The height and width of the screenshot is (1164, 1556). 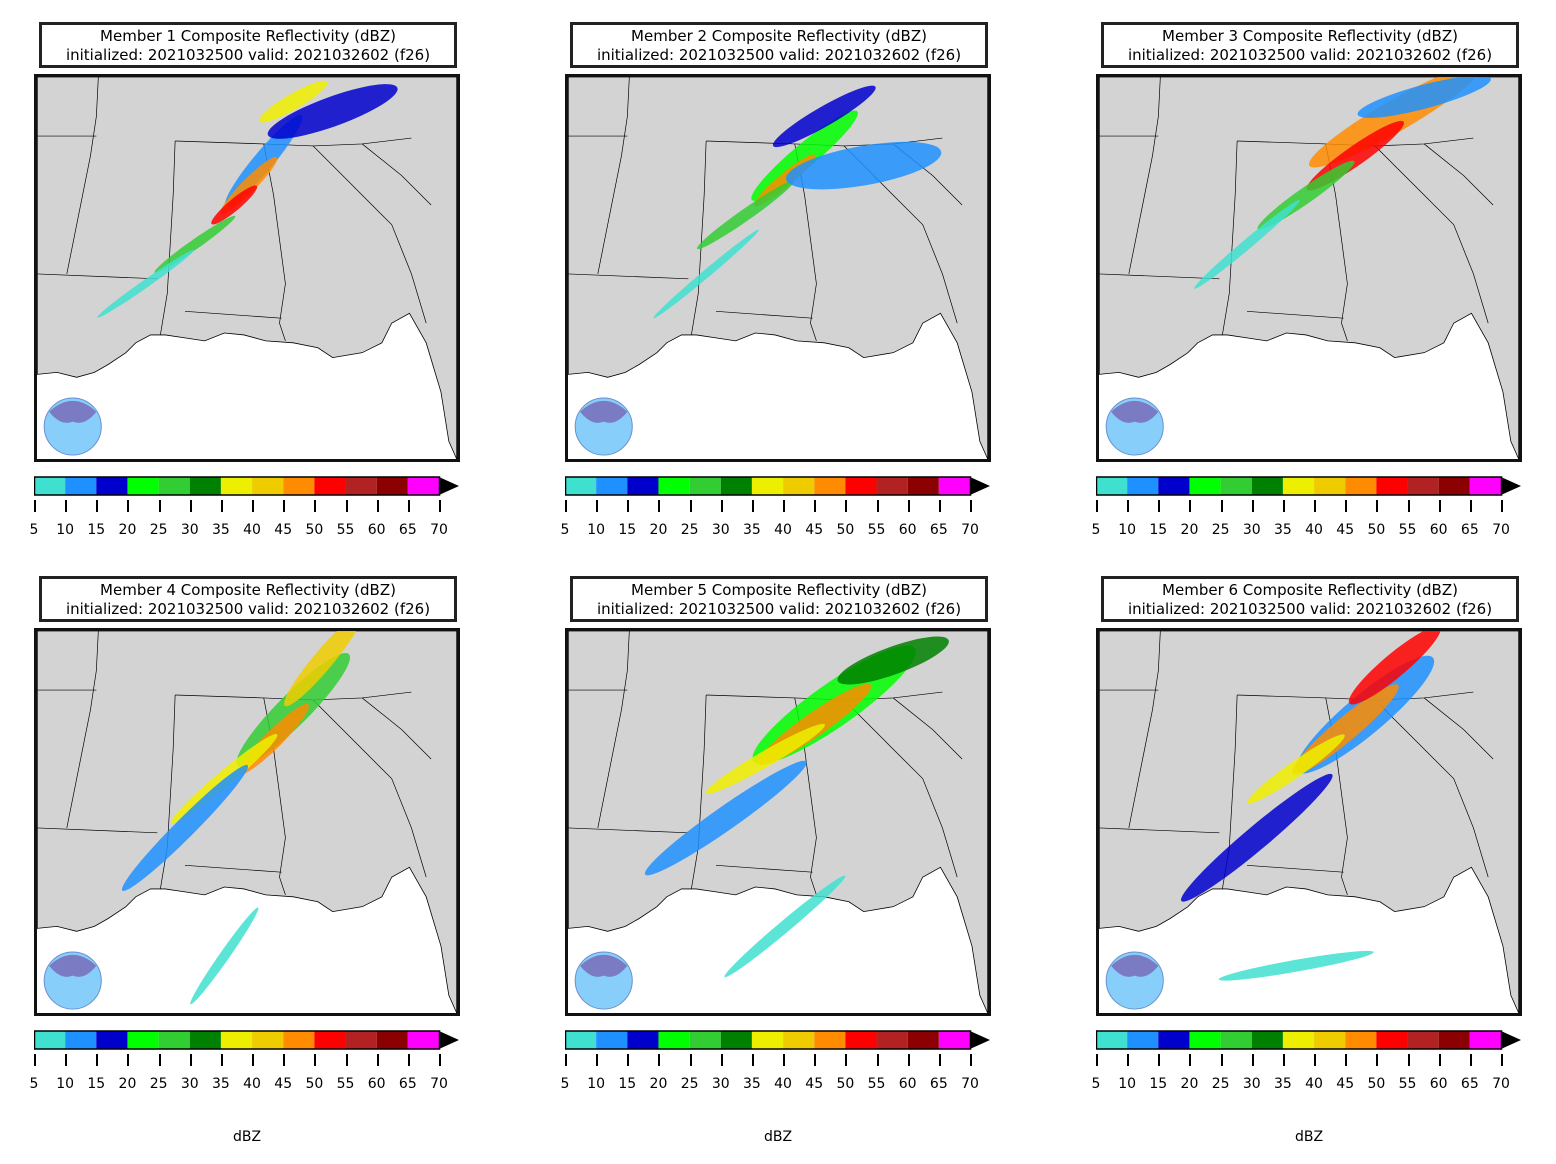 I want to click on colorbar-tick-label: 20, so click(x=658, y=1084).